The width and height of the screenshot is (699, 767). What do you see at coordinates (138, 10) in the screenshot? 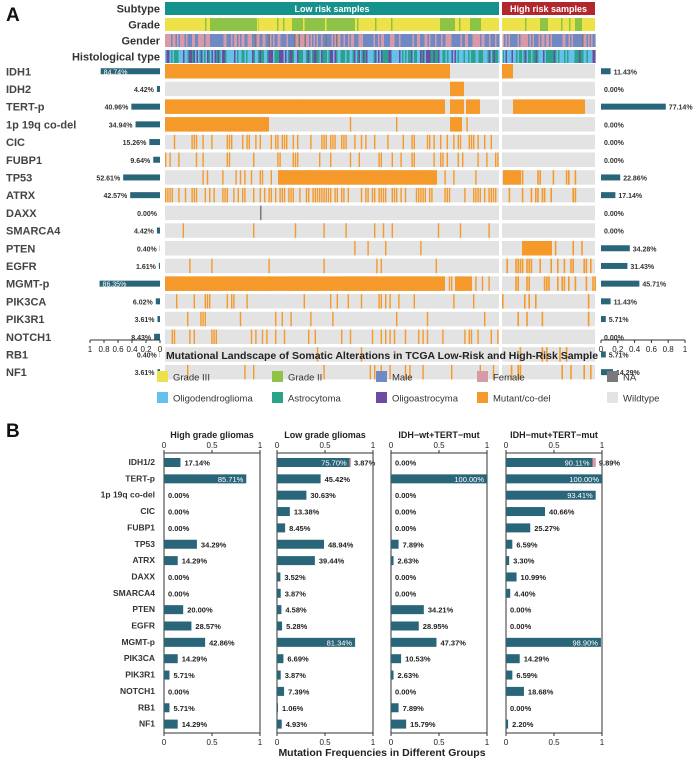
I see `track-label: Subtype` at bounding box center [138, 10].